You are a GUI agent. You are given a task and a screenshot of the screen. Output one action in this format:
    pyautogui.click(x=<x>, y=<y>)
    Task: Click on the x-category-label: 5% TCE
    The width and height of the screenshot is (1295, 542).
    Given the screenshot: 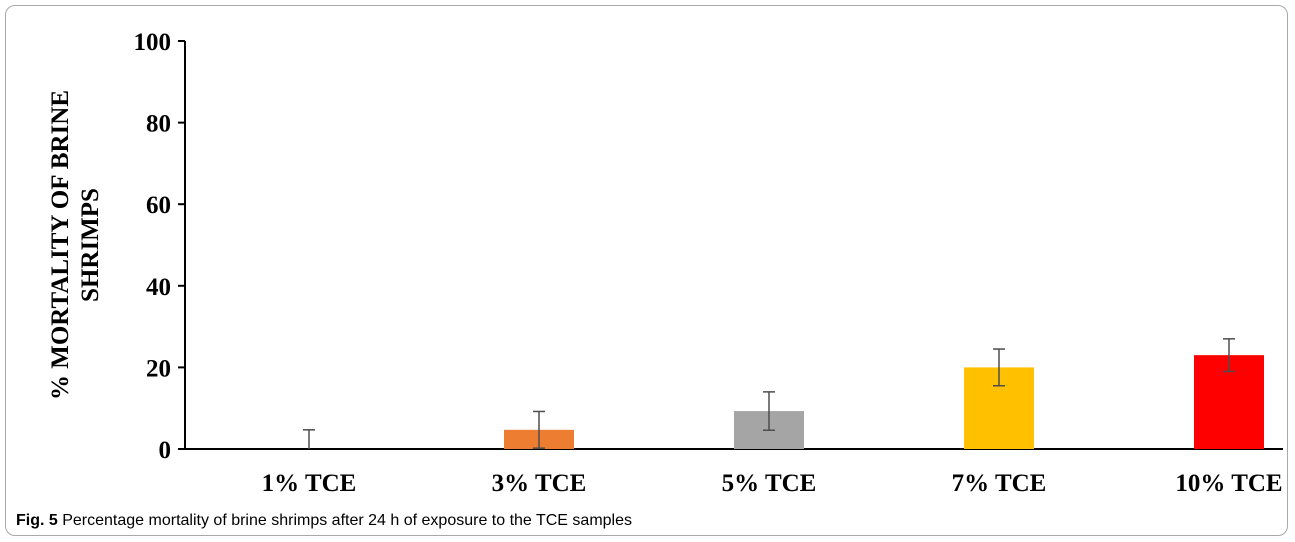 What is the action you would take?
    pyautogui.click(x=769, y=483)
    